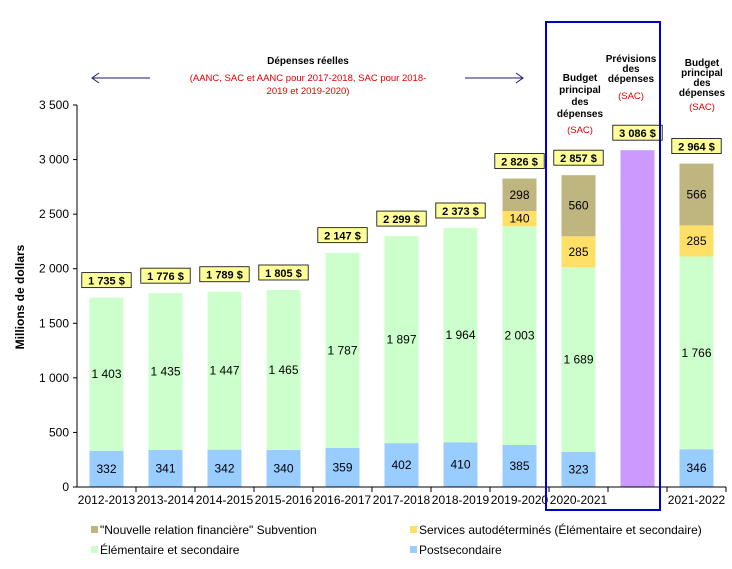  I want to click on bar-value-label: 1 689, so click(578, 360).